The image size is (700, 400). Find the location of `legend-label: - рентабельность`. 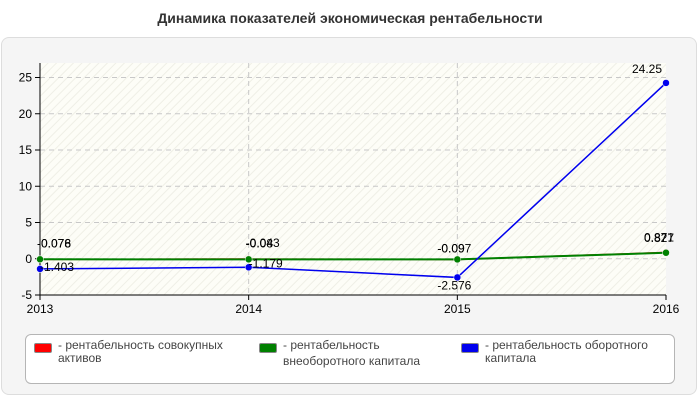

legend-label: - рентабельность is located at coordinates (331, 345).